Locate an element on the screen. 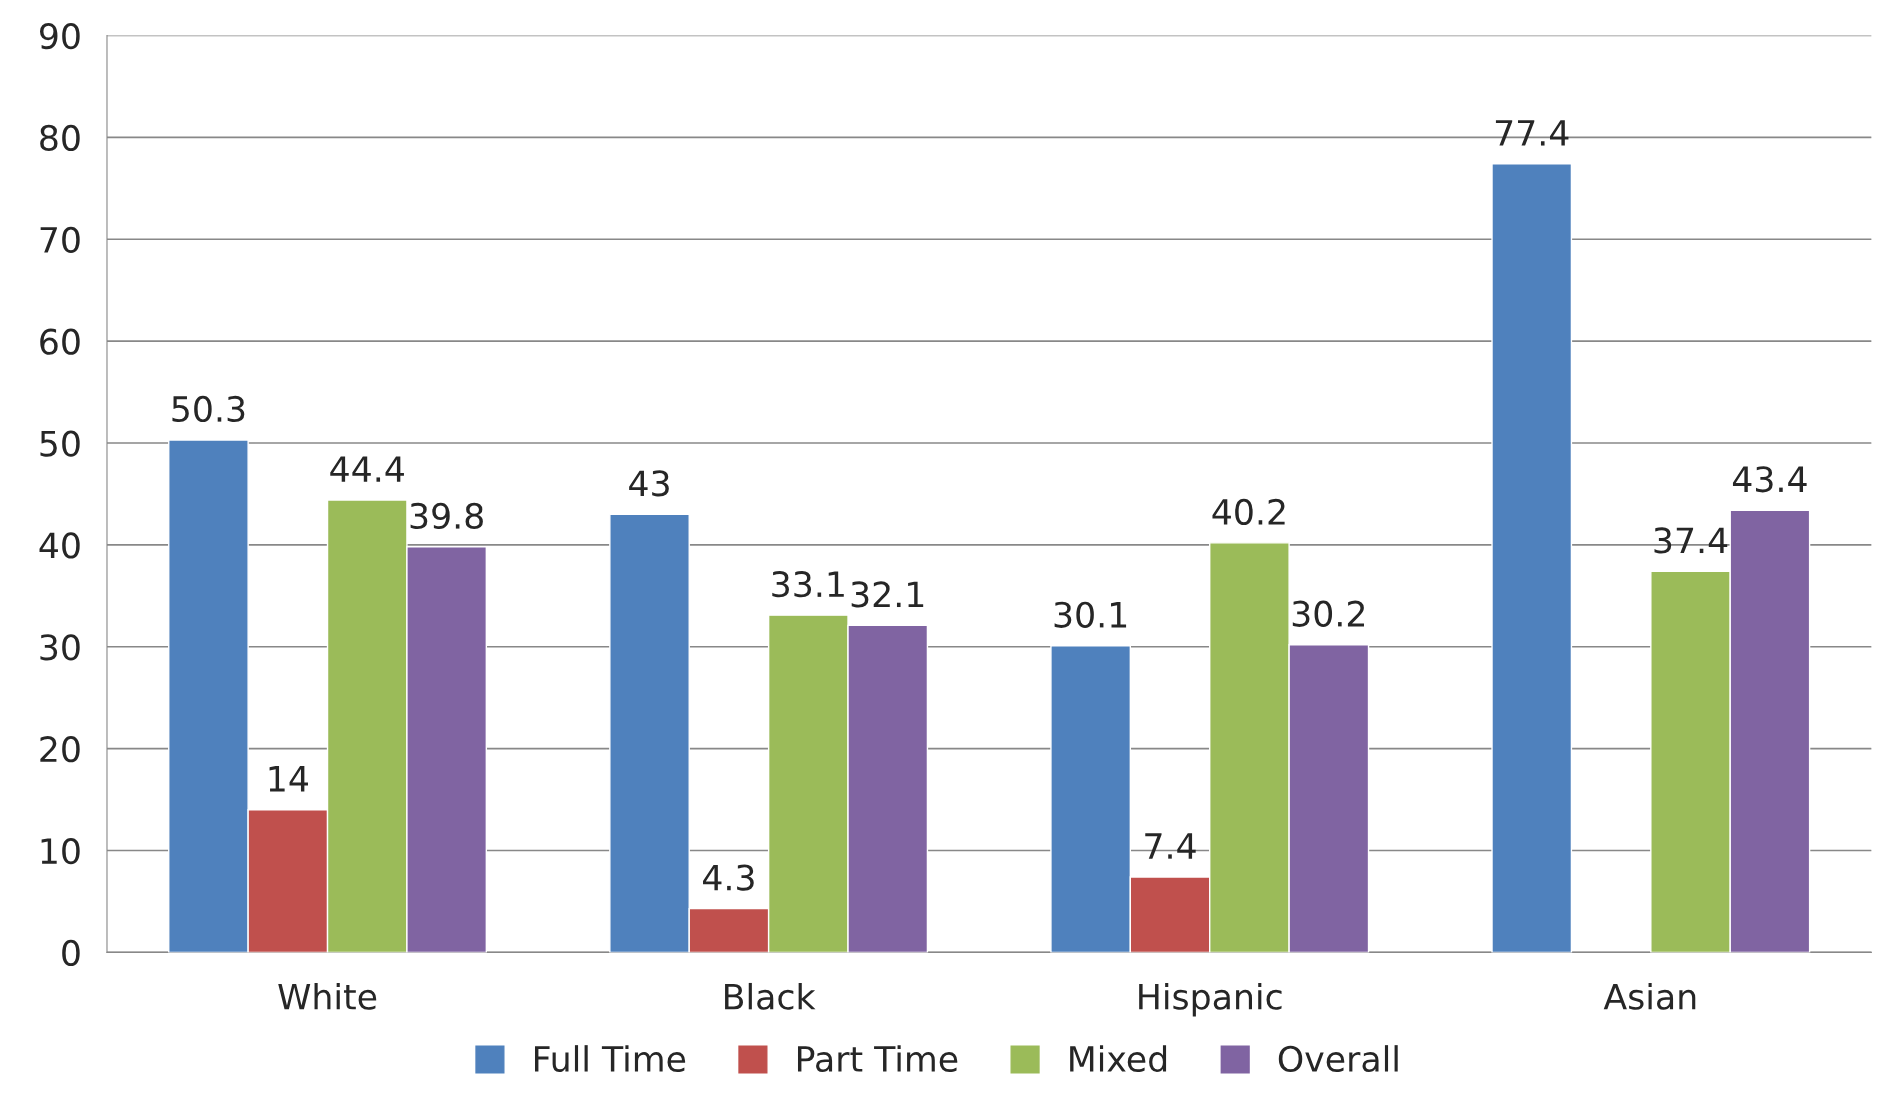  x-tick-label: Asian is located at coordinates (1649, 996).